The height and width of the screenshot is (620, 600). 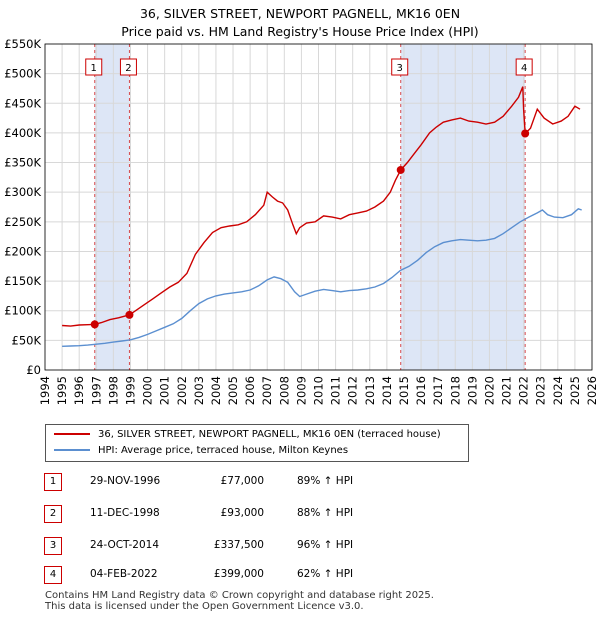 I want to click on transaction-price: £399,000, so click(x=238, y=574).